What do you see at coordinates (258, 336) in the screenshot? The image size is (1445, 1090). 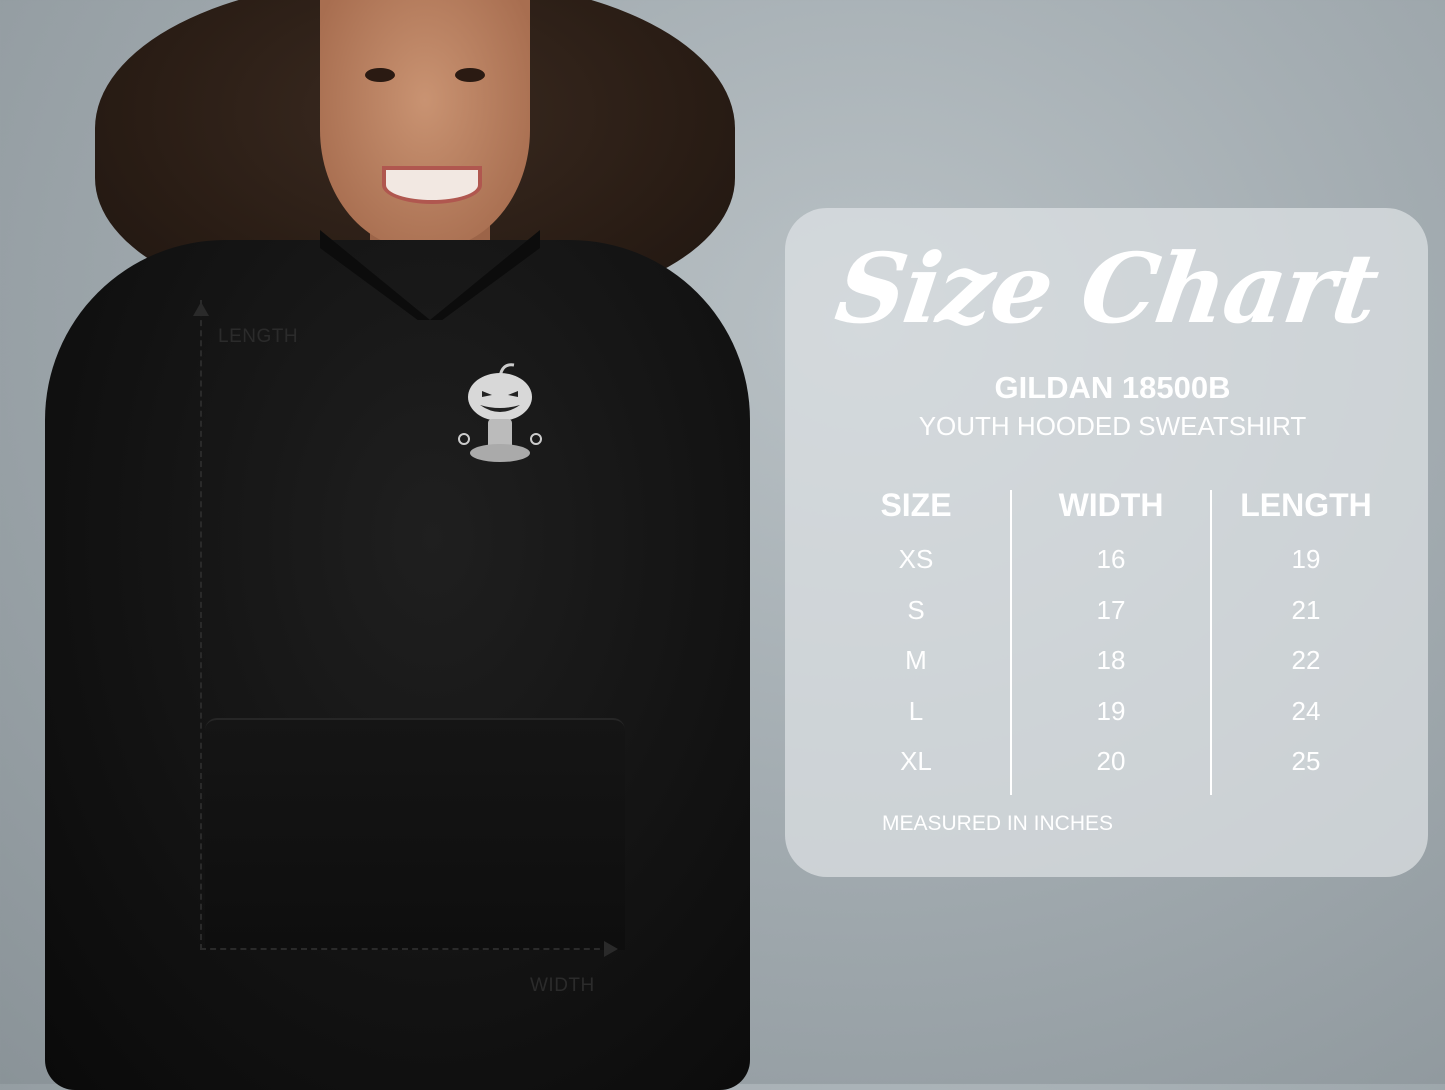 I see `length-label: LENGTH` at bounding box center [258, 336].